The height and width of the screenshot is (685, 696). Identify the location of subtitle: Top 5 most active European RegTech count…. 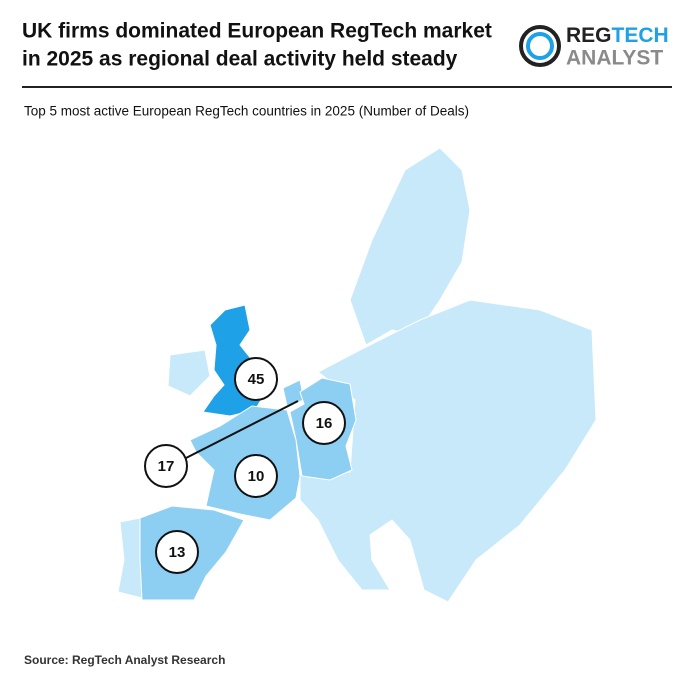
(246, 111).